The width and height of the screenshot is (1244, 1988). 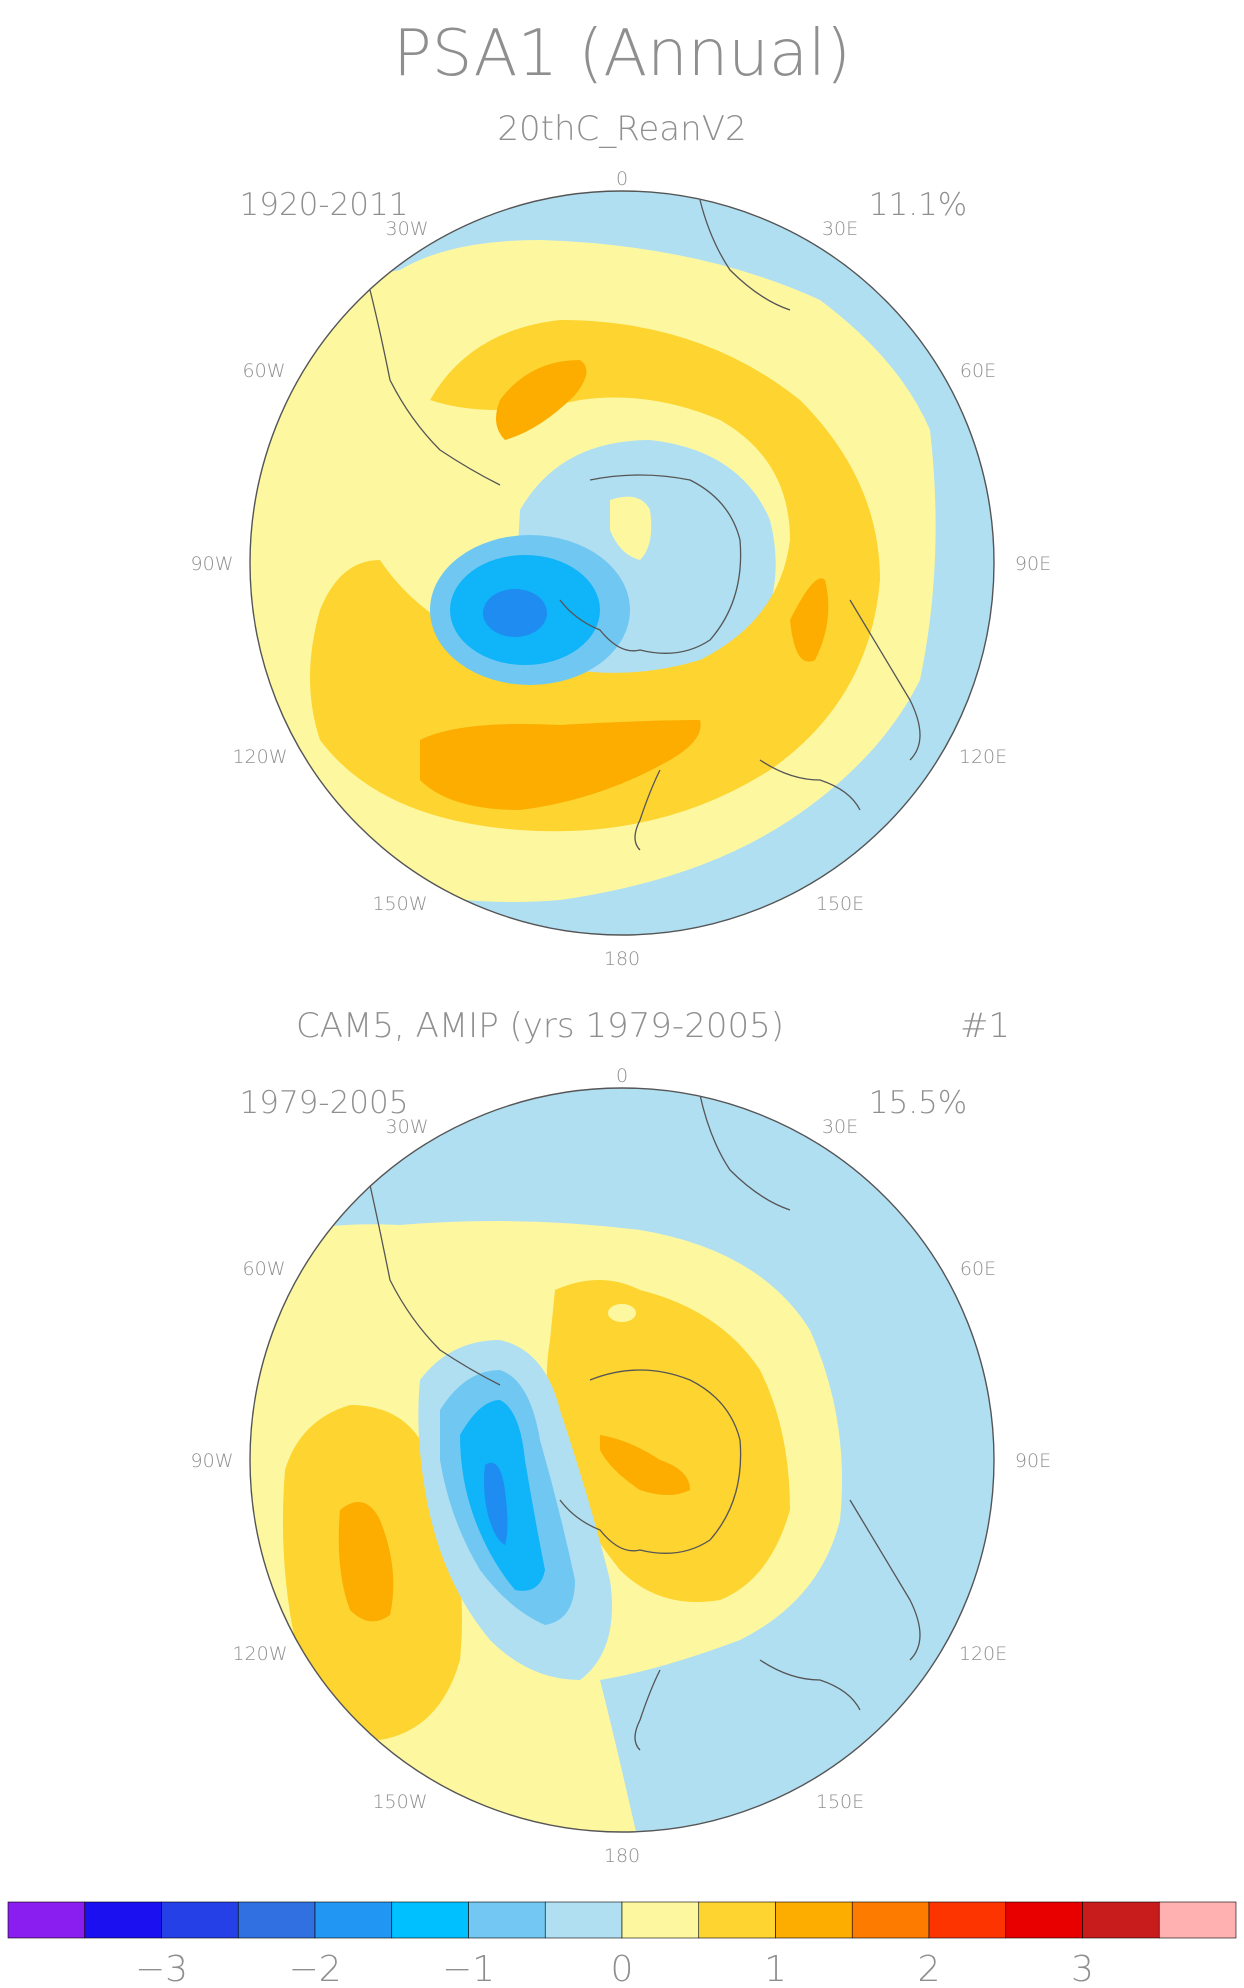 What do you see at coordinates (324, 205) in the screenshot?
I see `period-label: 1920-2011` at bounding box center [324, 205].